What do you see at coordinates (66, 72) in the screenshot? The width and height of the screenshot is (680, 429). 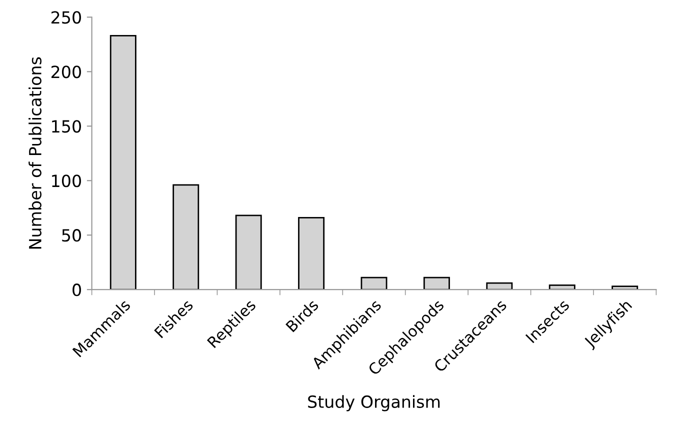 I see `y-tick-label: 200` at bounding box center [66, 72].